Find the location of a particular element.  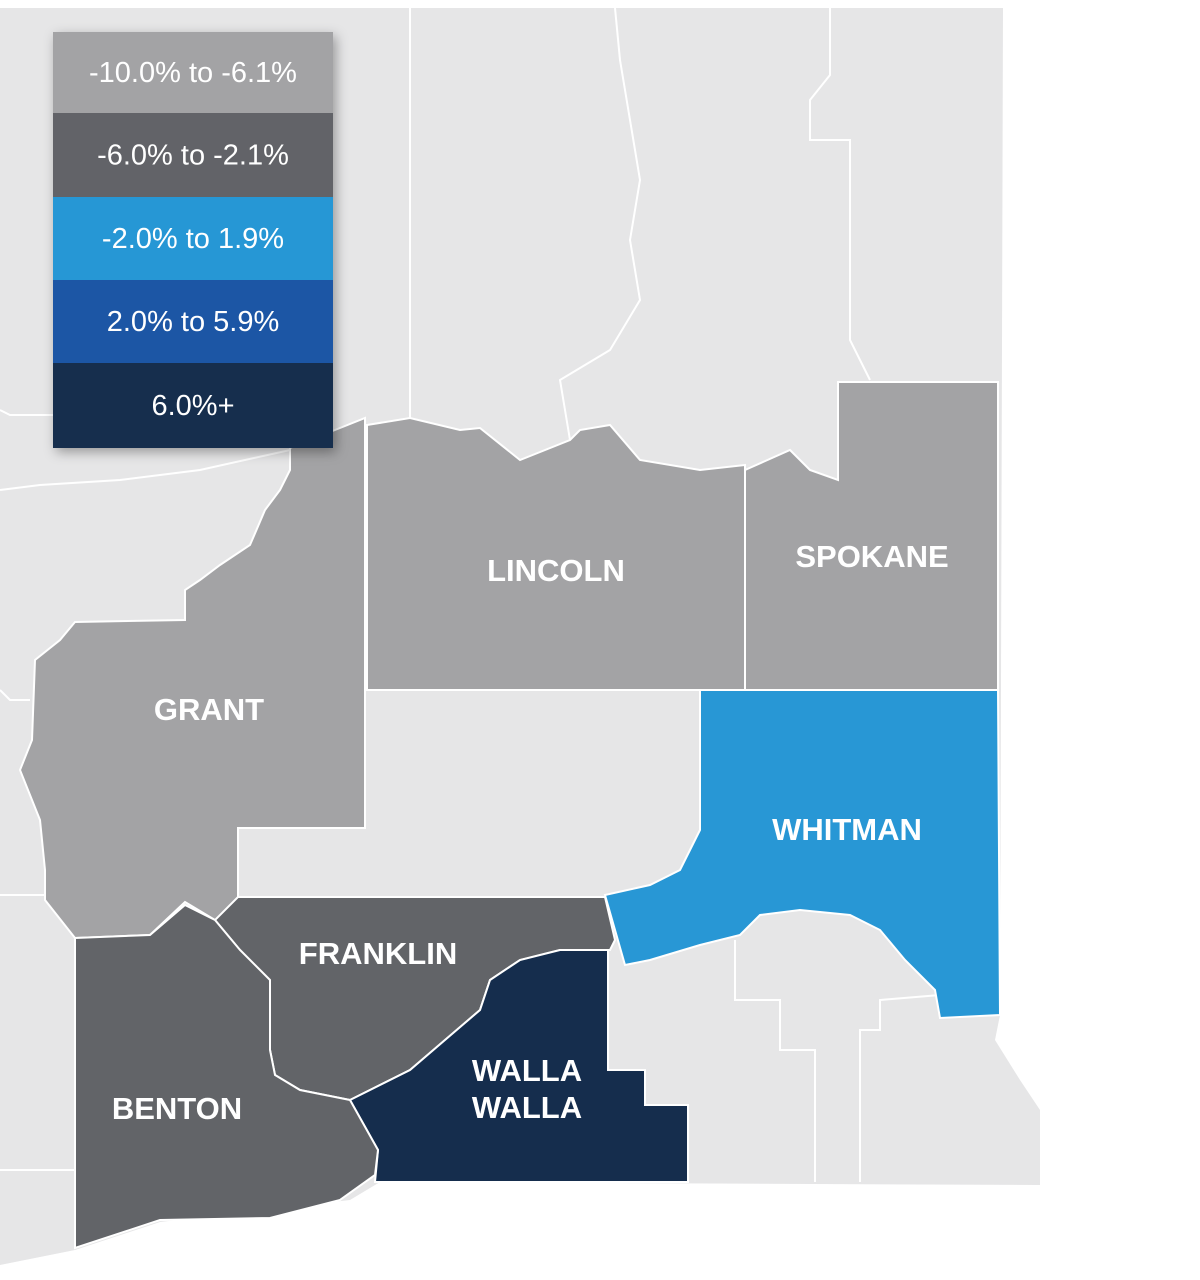

county-label-line: SPOKANE is located at coordinates (871, 556).